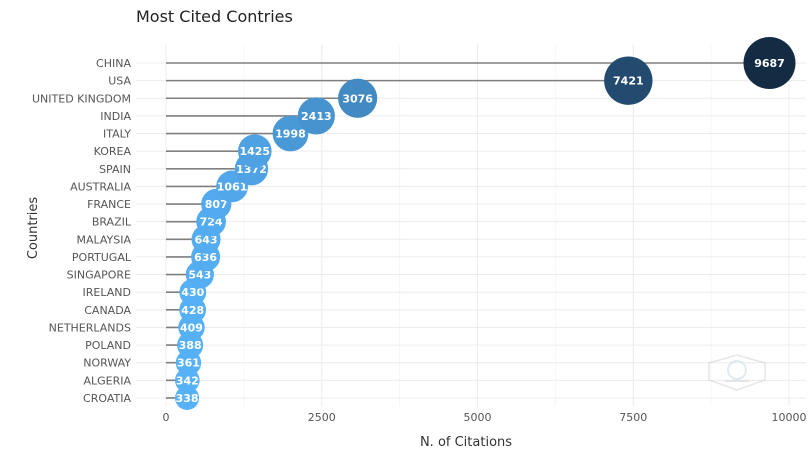 Image resolution: width=812 pixels, height=451 pixels. What do you see at coordinates (188, 363) in the screenshot?
I see `data-label: 361` at bounding box center [188, 363].